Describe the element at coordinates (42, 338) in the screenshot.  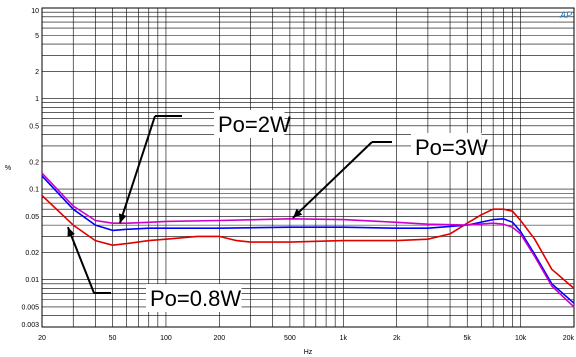
I see `x-tick-label: 20` at that location.